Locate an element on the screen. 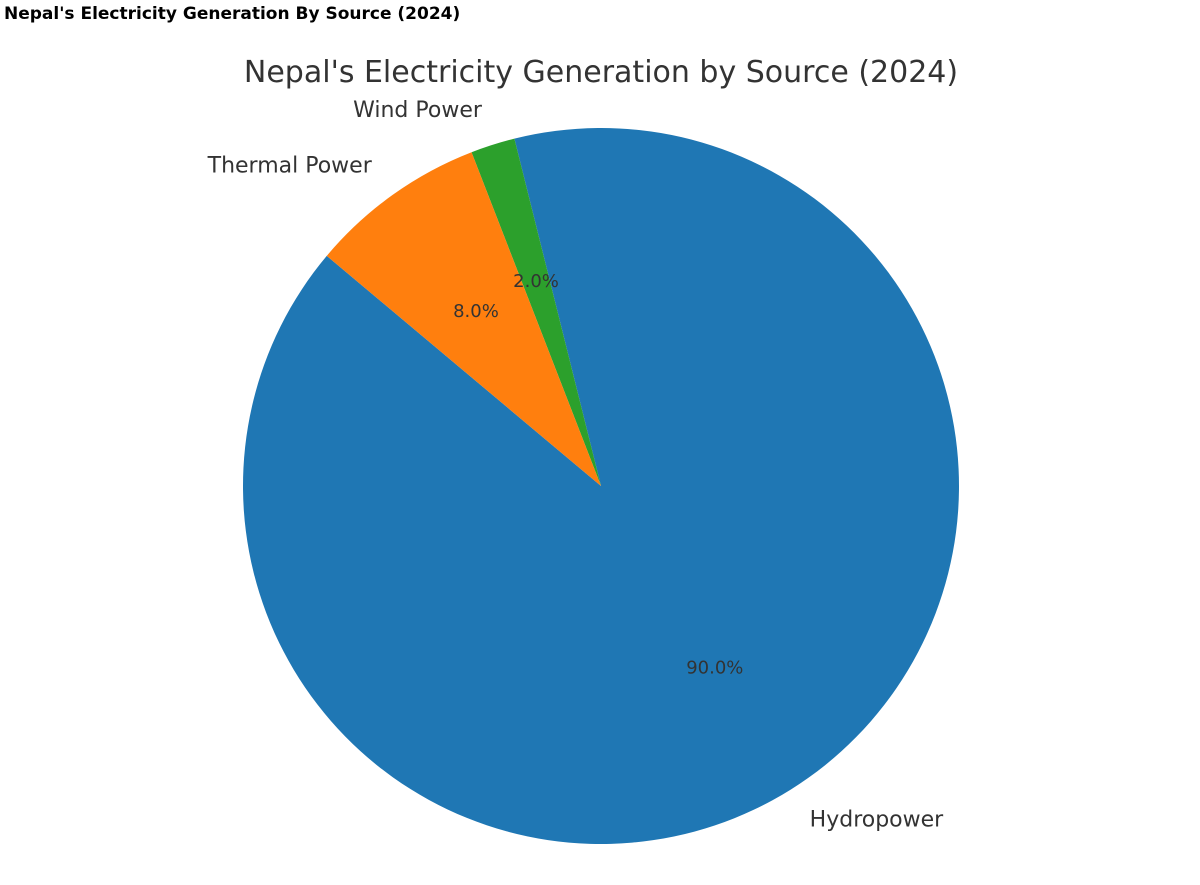 The image size is (1200, 885). pie-slice-thermal-power is located at coordinates (463, 319).